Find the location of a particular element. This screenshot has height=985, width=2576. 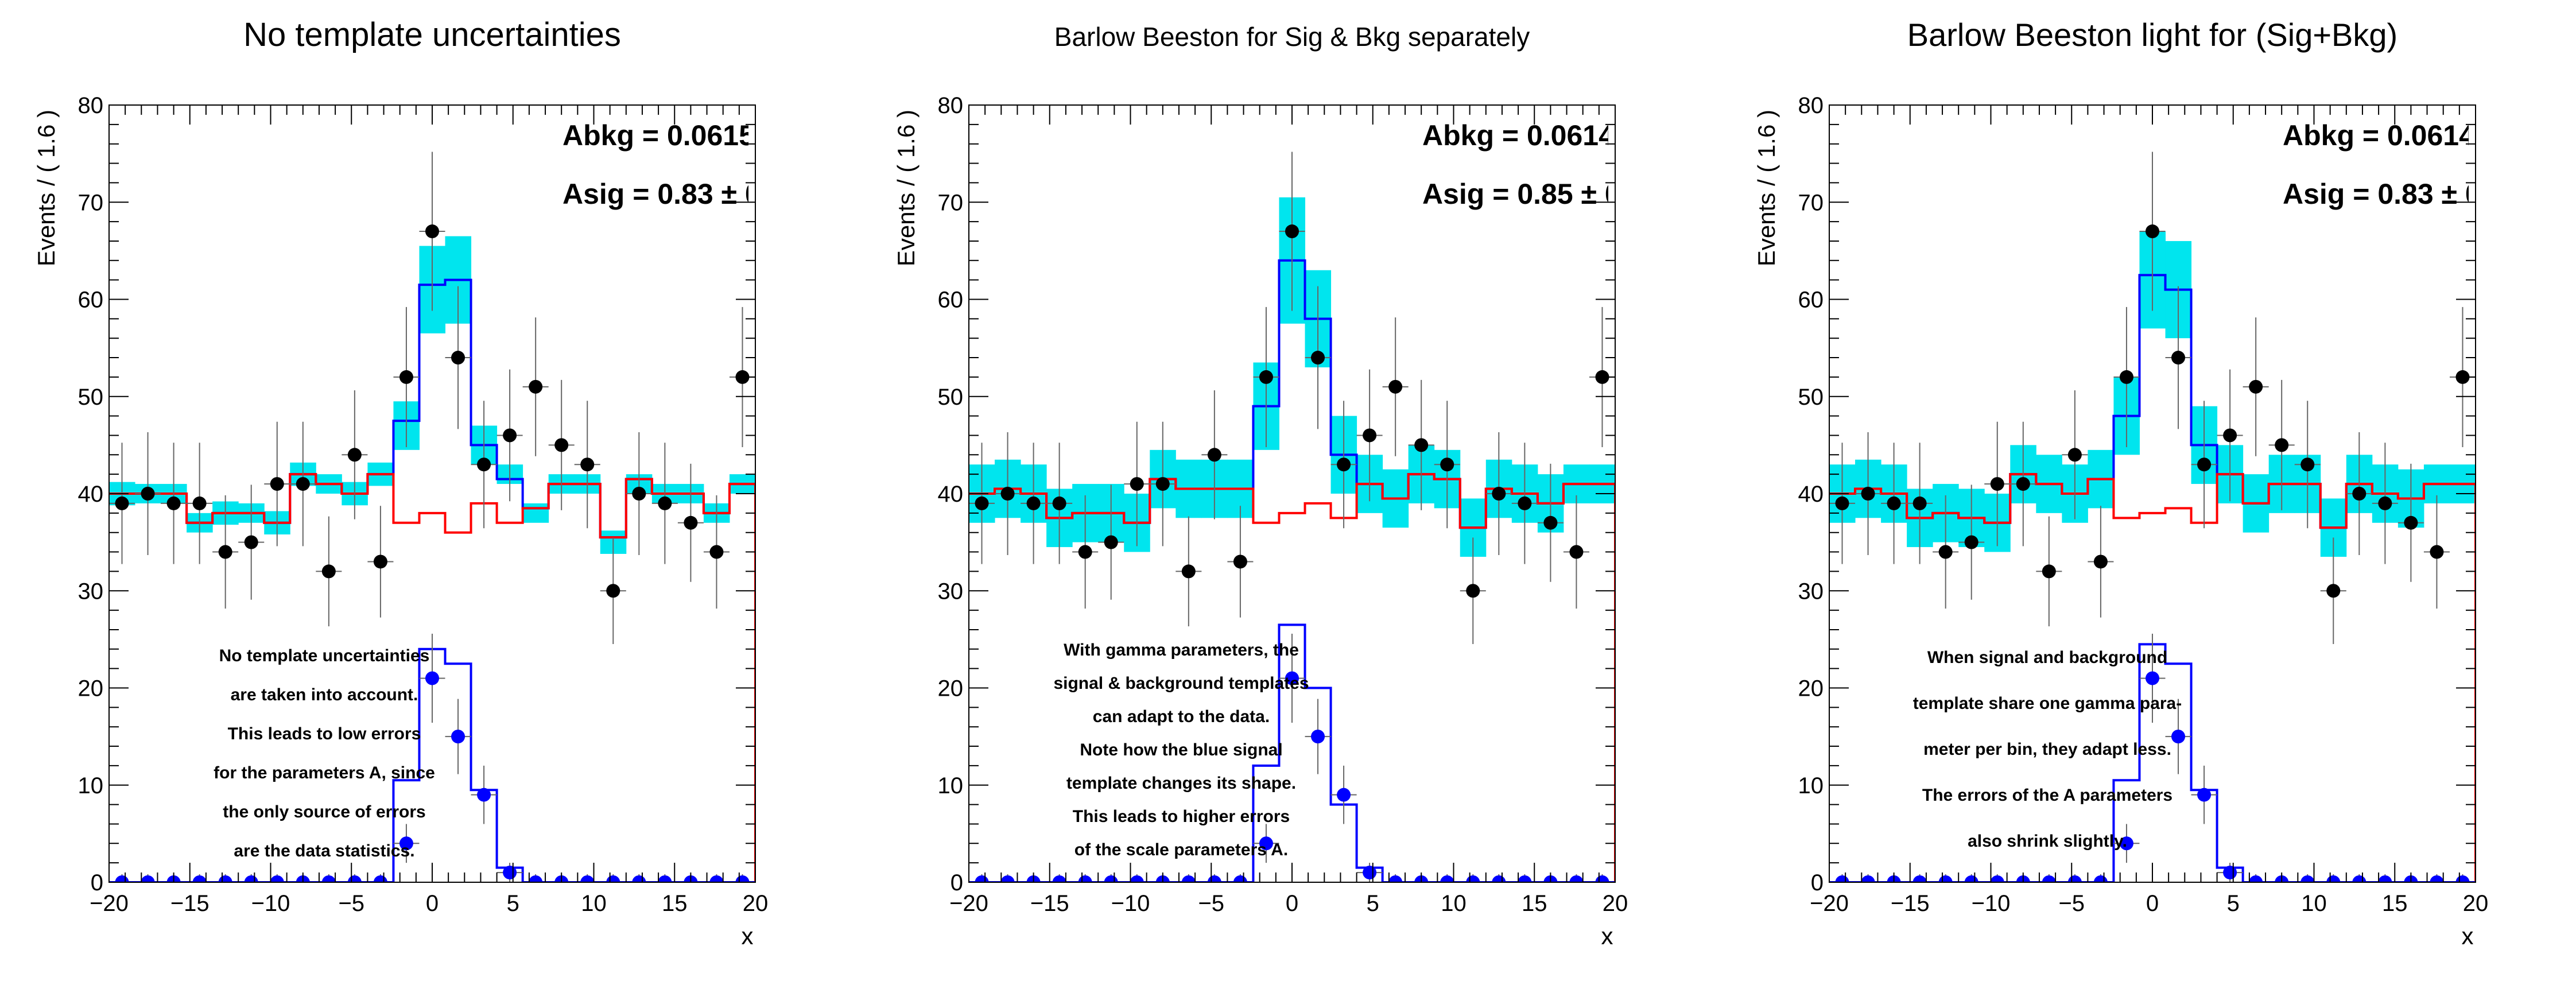

y-tick-label: 80 is located at coordinates (951, 105).